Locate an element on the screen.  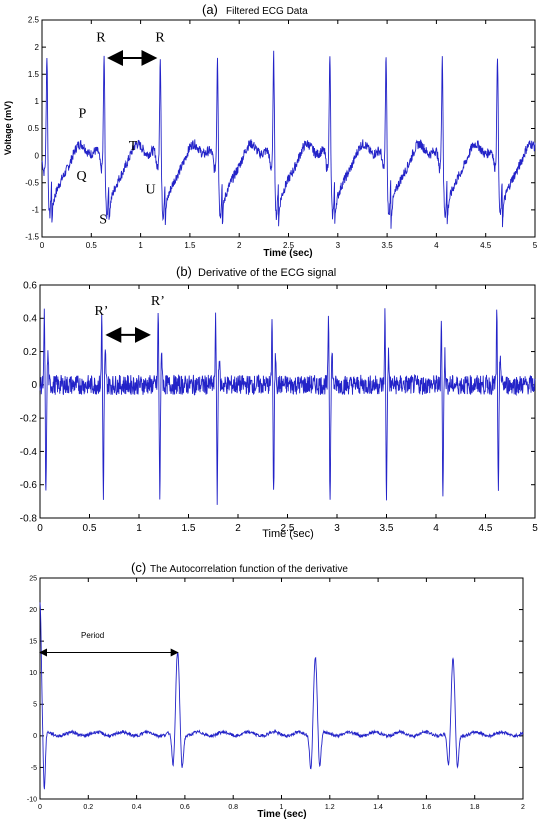
panel-a-annotation: T is located at coordinates (133, 146).